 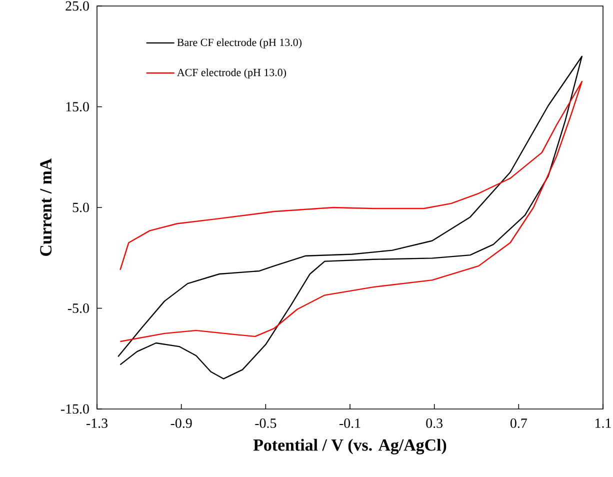 What do you see at coordinates (74, 409) in the screenshot?
I see `y-tick-label: -15.0` at bounding box center [74, 409].